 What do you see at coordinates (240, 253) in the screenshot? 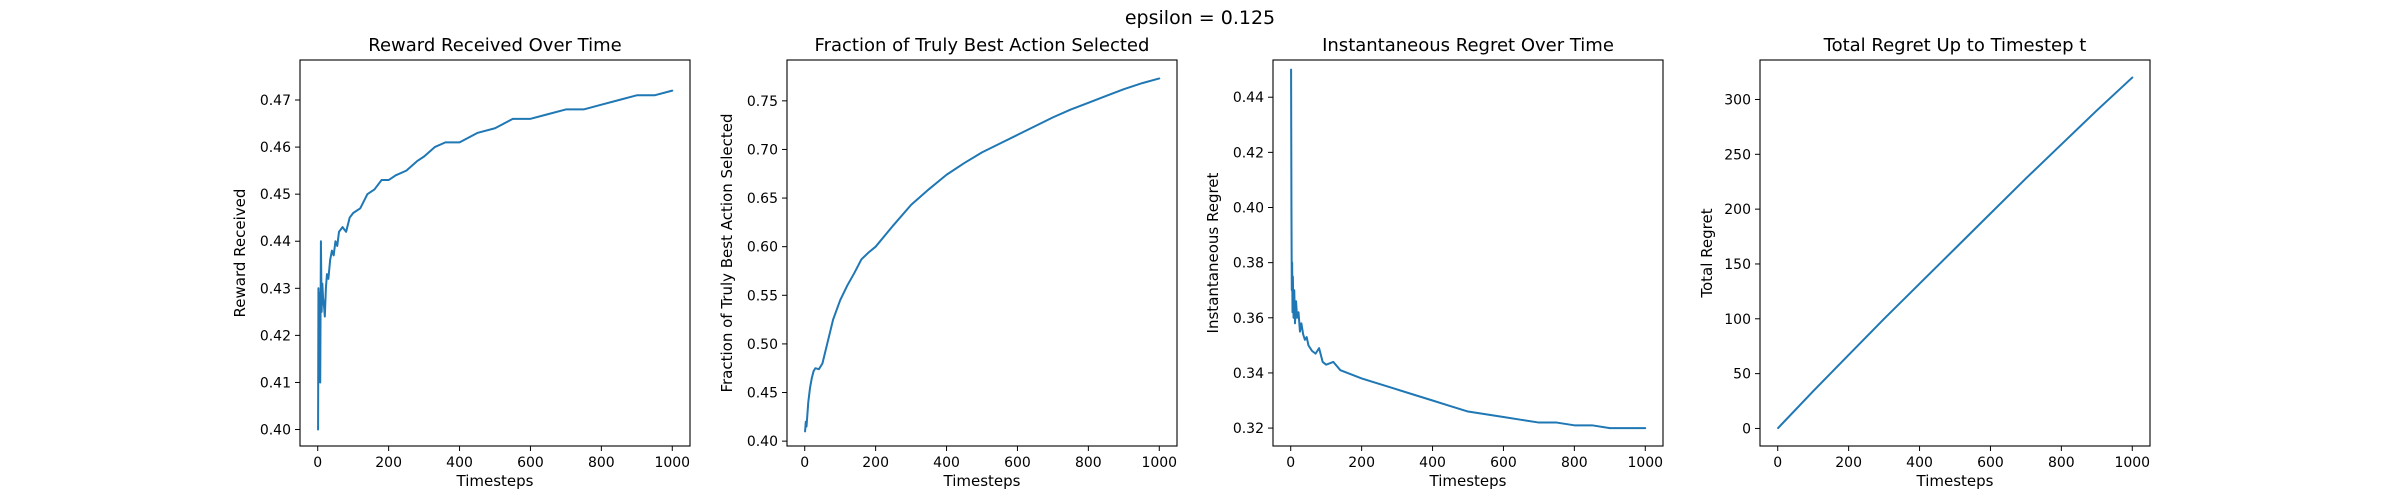
I see `reward-y-axis-label: Reward Received` at bounding box center [240, 253].